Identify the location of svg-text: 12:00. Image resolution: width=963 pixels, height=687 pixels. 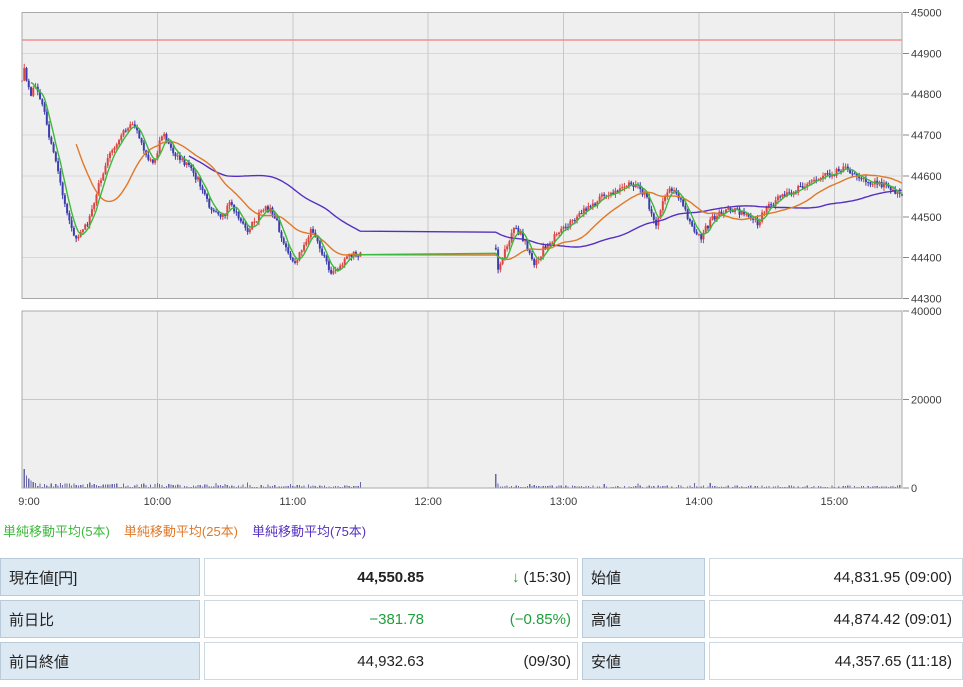
(428, 502).